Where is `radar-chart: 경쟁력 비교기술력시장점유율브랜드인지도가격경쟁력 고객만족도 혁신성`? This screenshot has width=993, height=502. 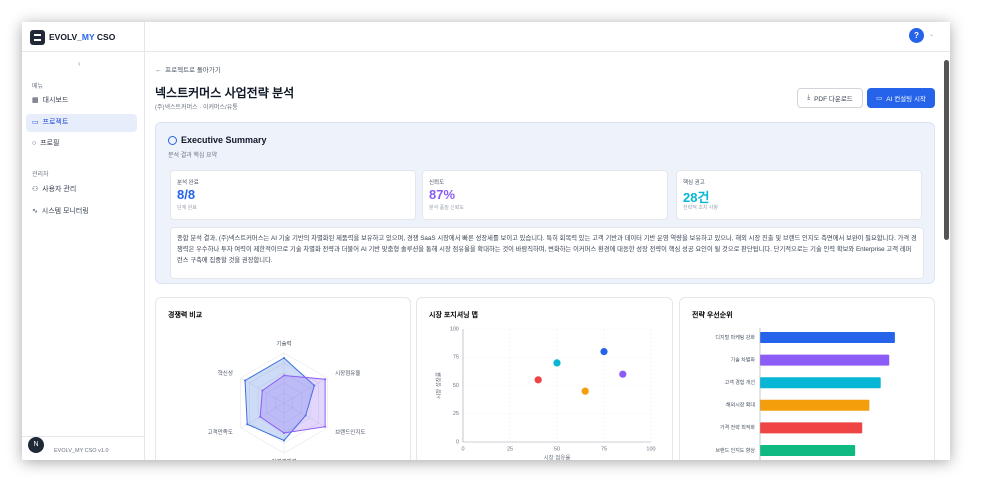 radar-chart: 경쟁력 비교기술력시장점유율브랜드인지도가격경쟁력 고객만족도 혁신성 is located at coordinates (266, 385).